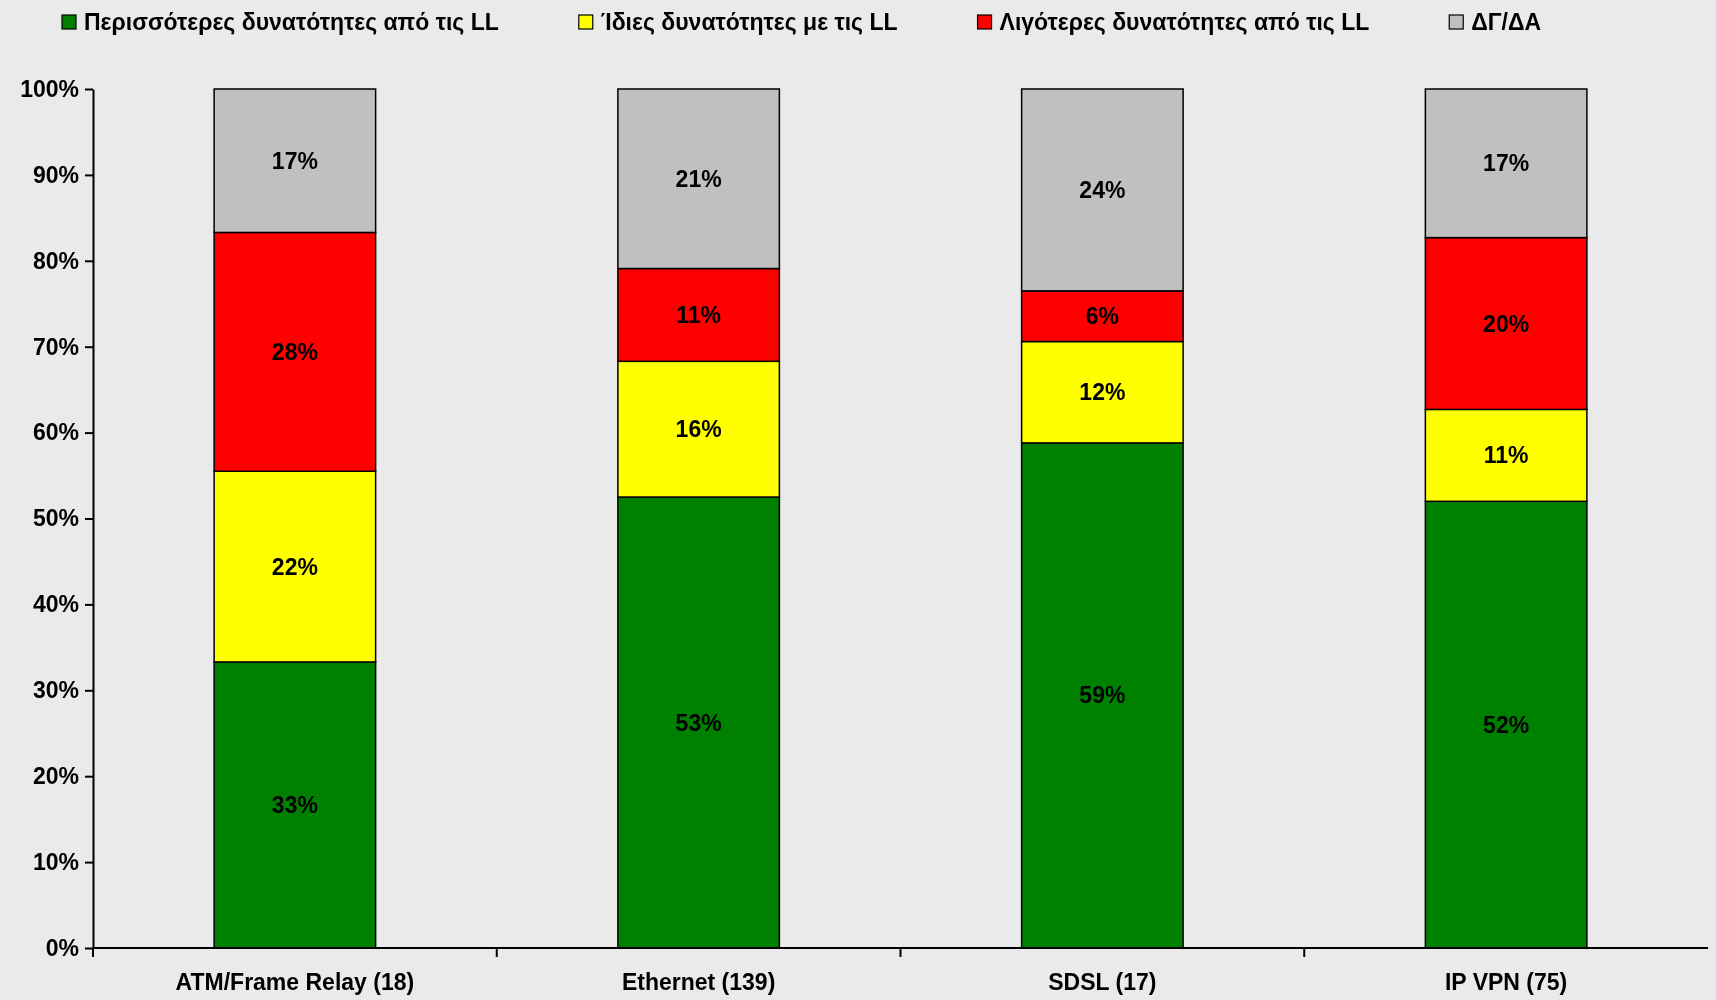 Image resolution: width=1716 pixels, height=1000 pixels. Describe the element at coordinates (1102, 982) in the screenshot. I see `x-tick-label: SDSL (17)` at that location.